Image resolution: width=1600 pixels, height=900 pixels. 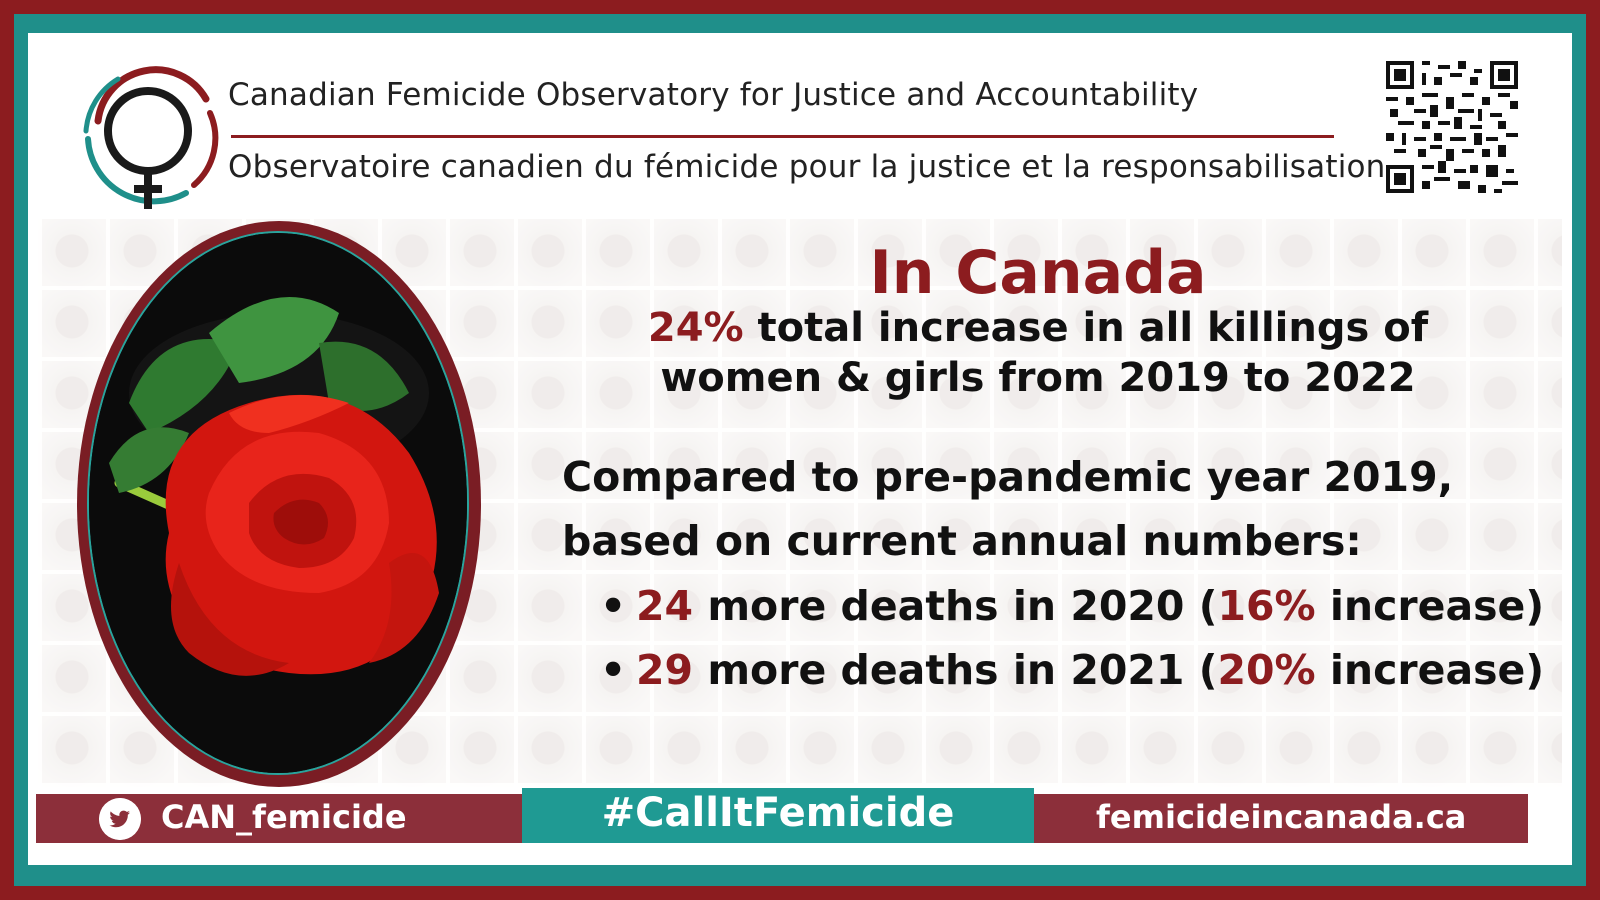 What do you see at coordinates (782, 136) in the screenshot?
I see `header-divider` at bounding box center [782, 136].